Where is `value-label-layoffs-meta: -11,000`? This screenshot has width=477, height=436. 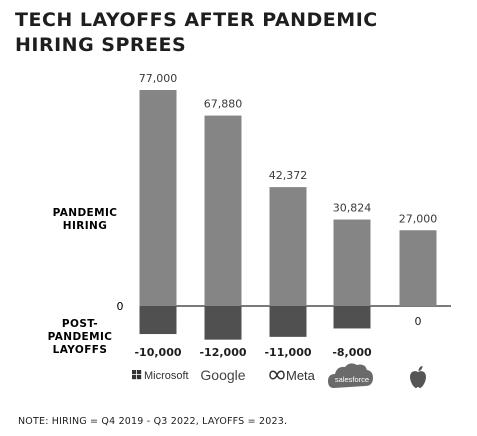 value-label-layoffs-meta: -11,000 is located at coordinates (287, 352).